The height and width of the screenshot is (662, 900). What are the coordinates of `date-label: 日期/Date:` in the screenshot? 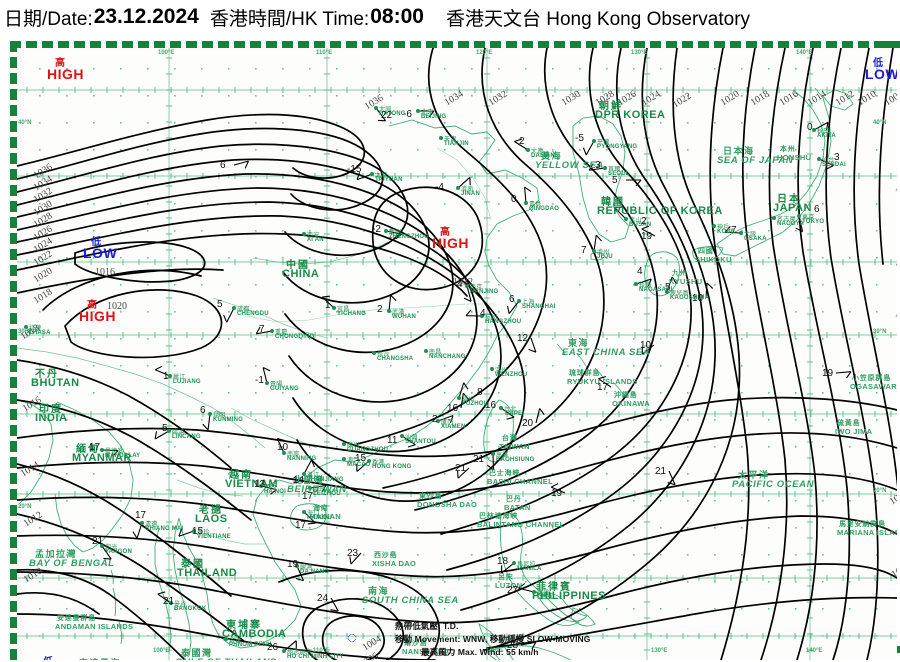 It's located at (48, 19).